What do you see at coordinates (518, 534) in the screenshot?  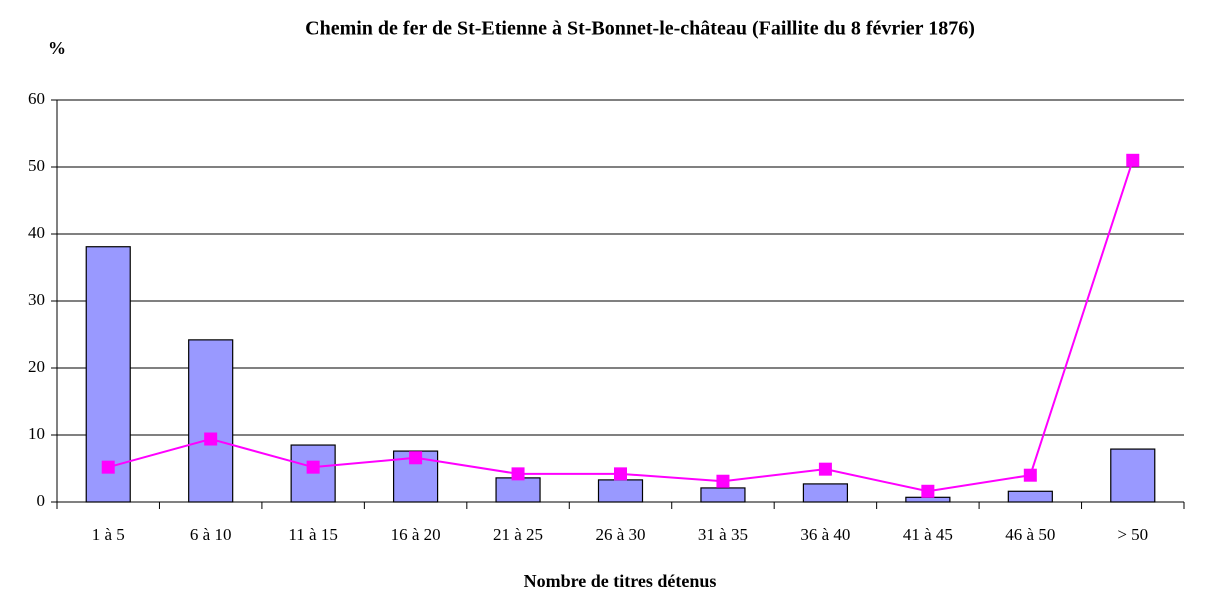 I see `x-tick-label: 21 à 25` at bounding box center [518, 534].